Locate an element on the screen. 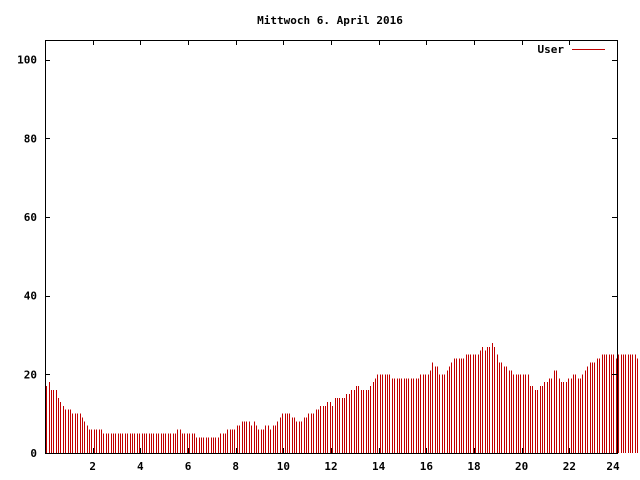 The image size is (640, 480). y-tick-label: 80 is located at coordinates (30, 138).